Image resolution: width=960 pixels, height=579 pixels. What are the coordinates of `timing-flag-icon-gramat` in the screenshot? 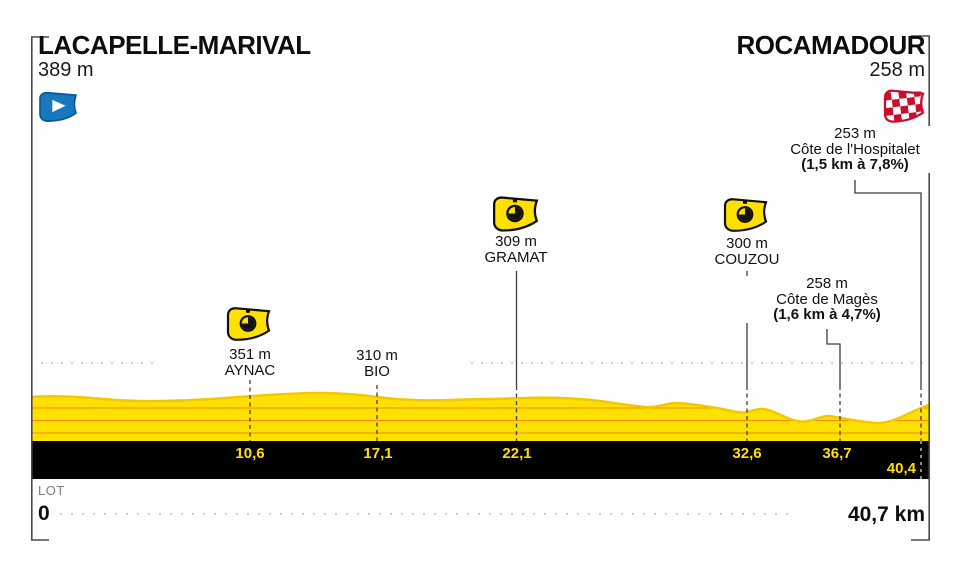 It's located at (516, 214).